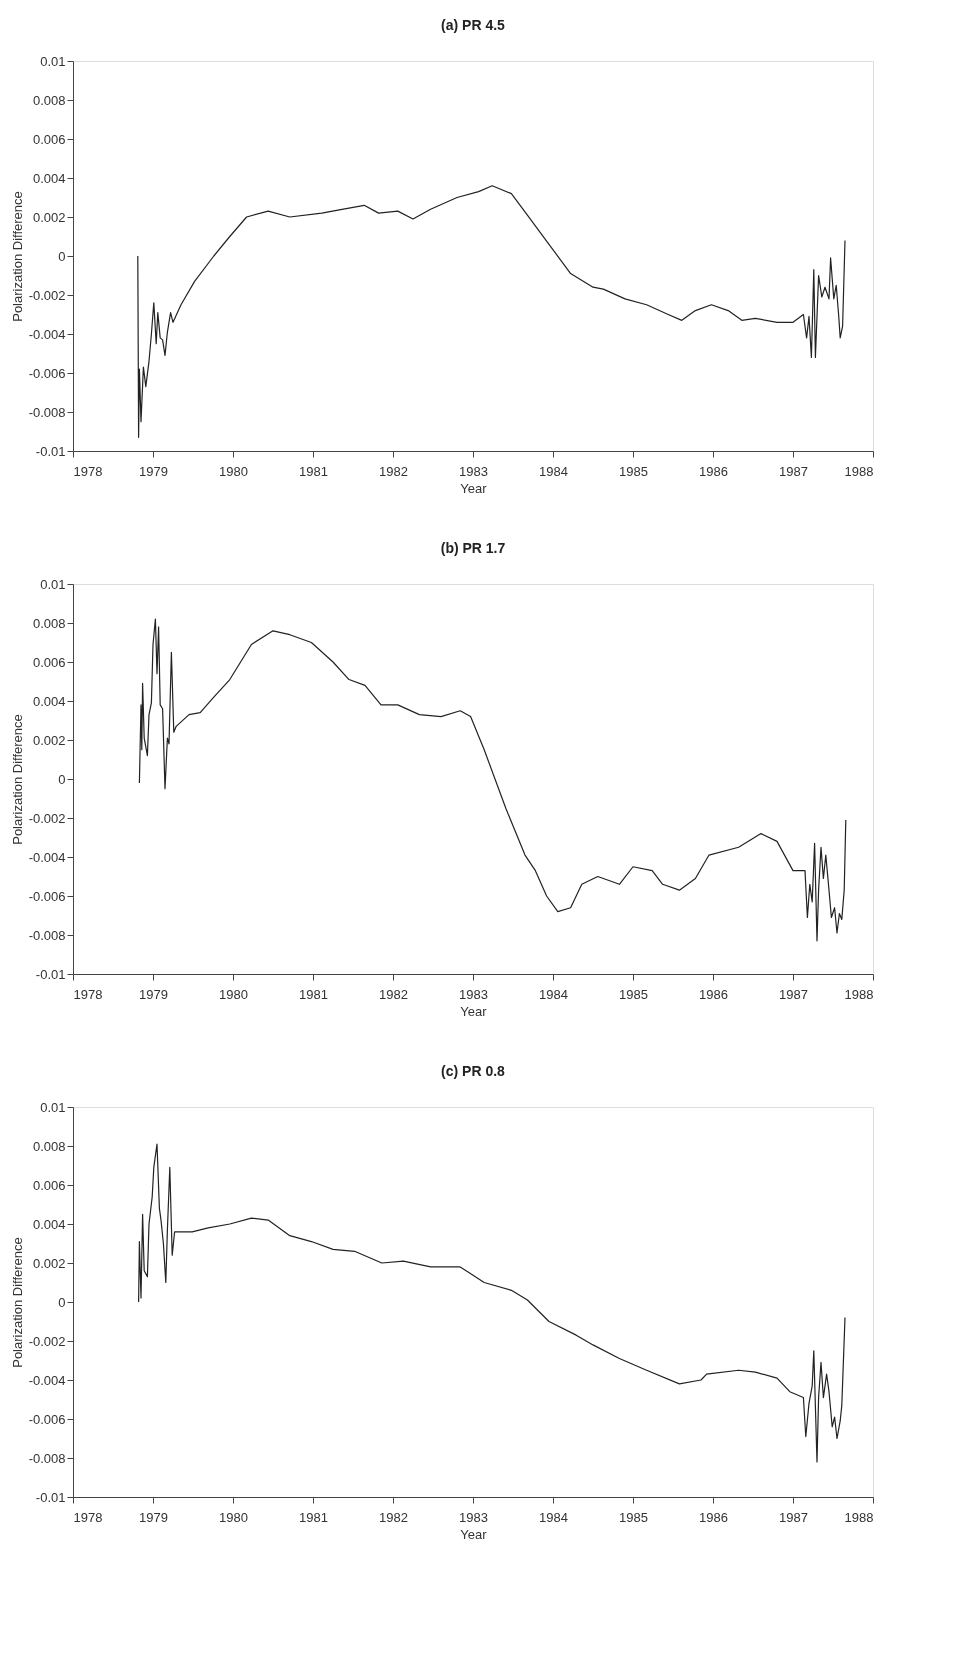  I want to click on chart-title: (b) PR 1.7, so click(473, 548).